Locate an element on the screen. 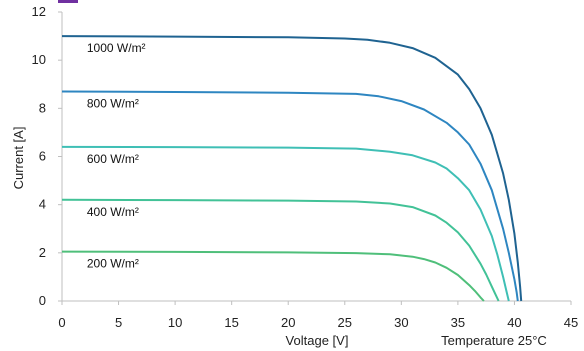 This screenshot has height=351, width=584. x-tick-label: 5 is located at coordinates (118, 322).